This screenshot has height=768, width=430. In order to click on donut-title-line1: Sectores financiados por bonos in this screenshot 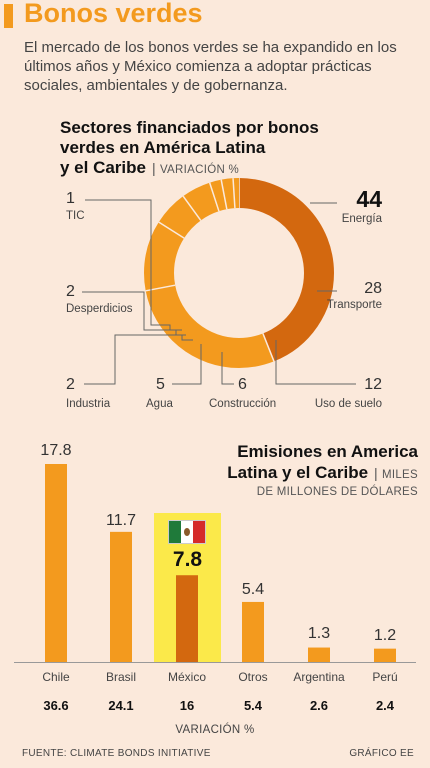, I will do `click(189, 127)`.